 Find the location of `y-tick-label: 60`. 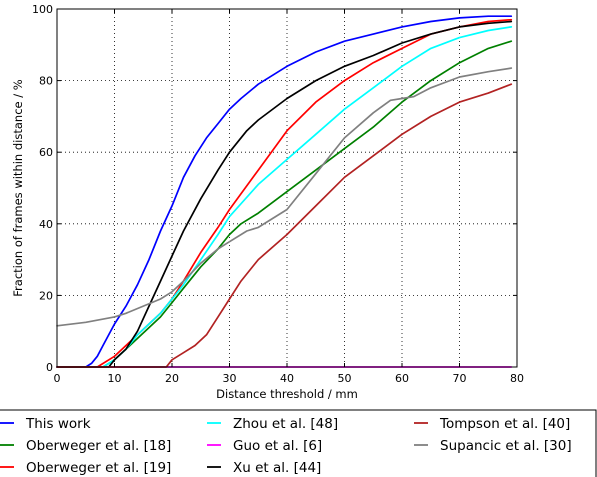

y-tick-label: 60 is located at coordinates (46, 152).